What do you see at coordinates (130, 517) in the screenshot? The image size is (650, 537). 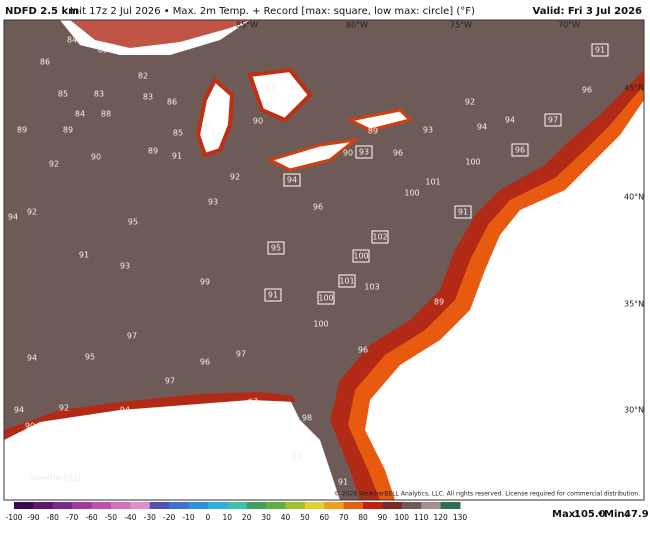 I see `colorbar-tick-label: -40` at bounding box center [130, 517].